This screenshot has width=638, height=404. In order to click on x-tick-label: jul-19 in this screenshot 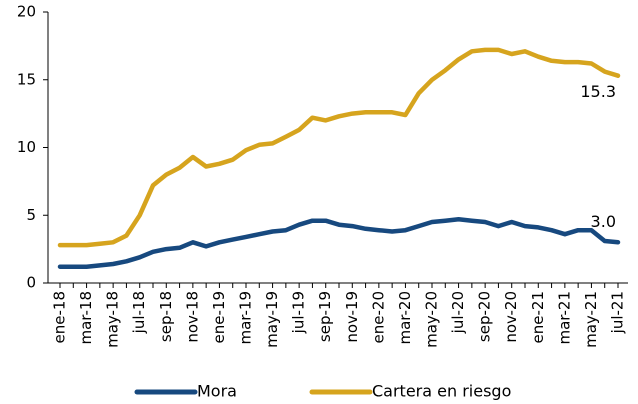, I will do `click(299, 312)`.